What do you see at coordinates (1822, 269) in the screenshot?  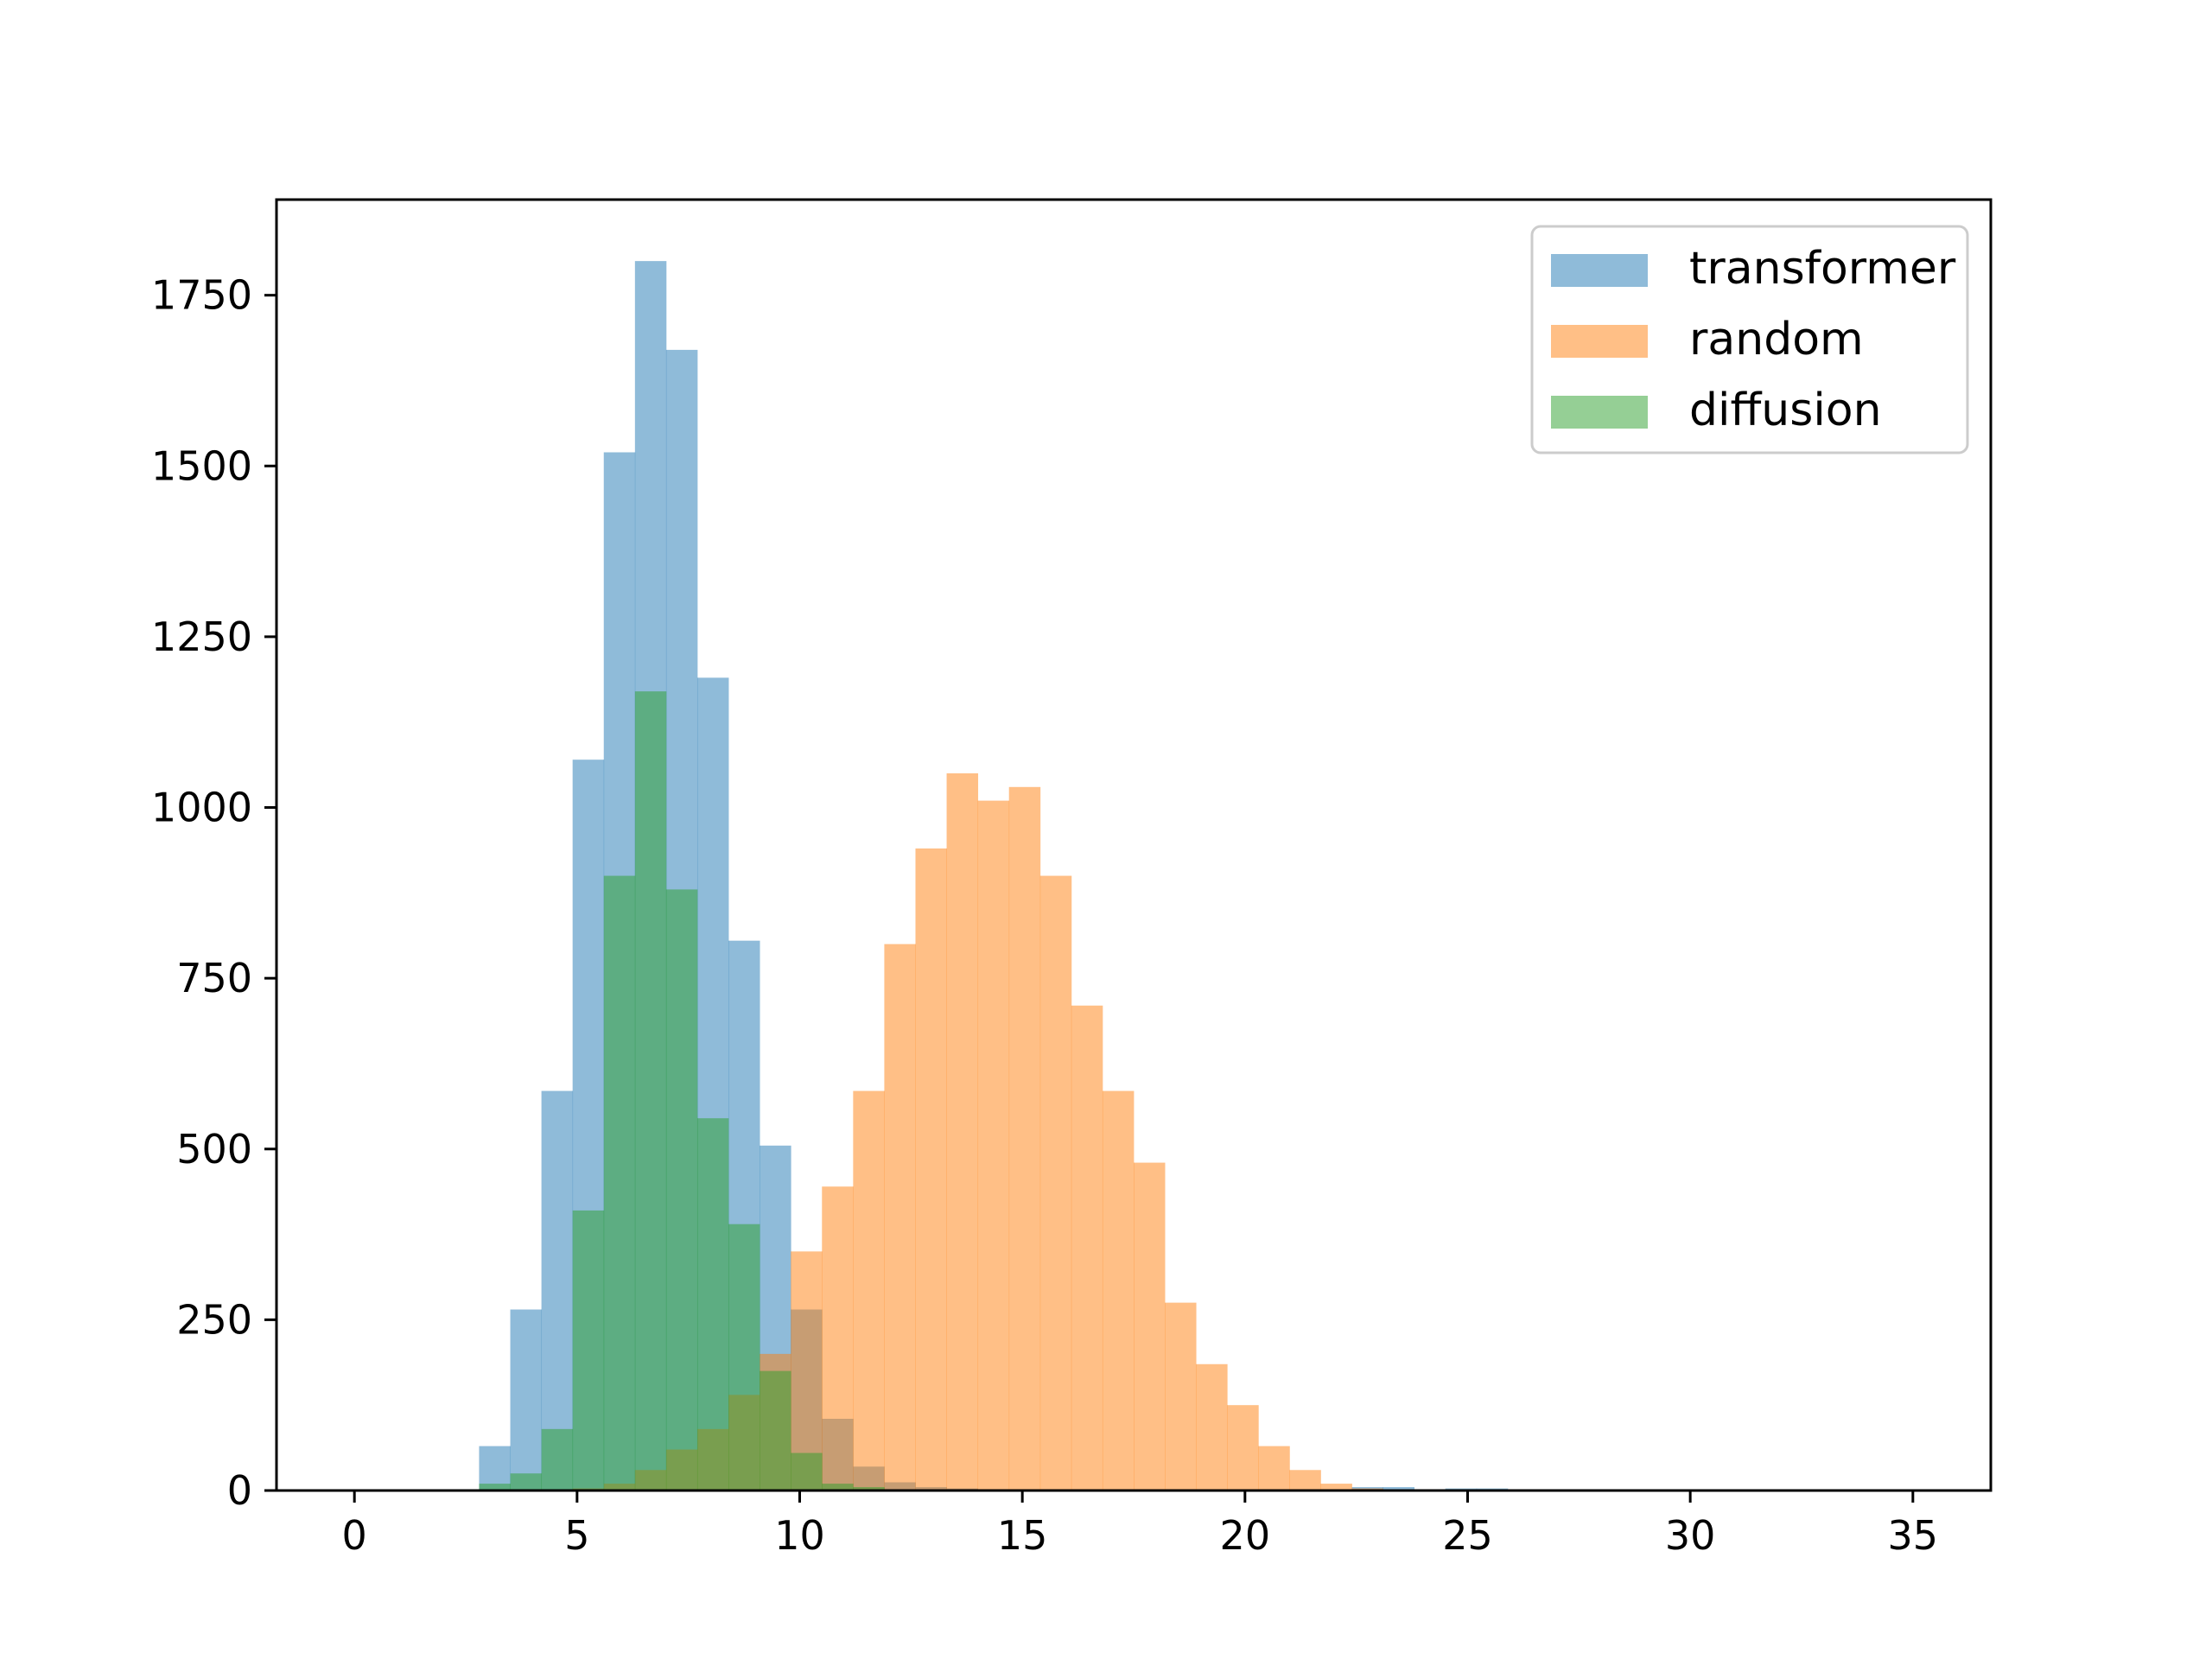 I see `legend-label-transformer: transformer` at bounding box center [1822, 269].